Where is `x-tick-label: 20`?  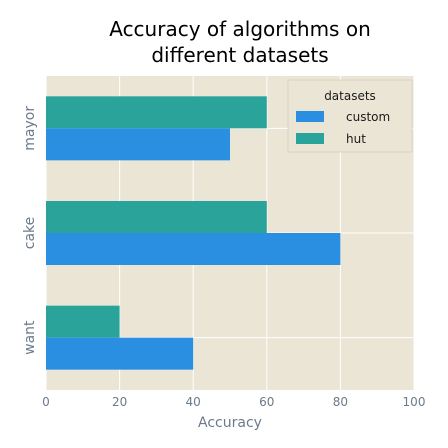 x-tick-label: 20 is located at coordinates (119, 402).